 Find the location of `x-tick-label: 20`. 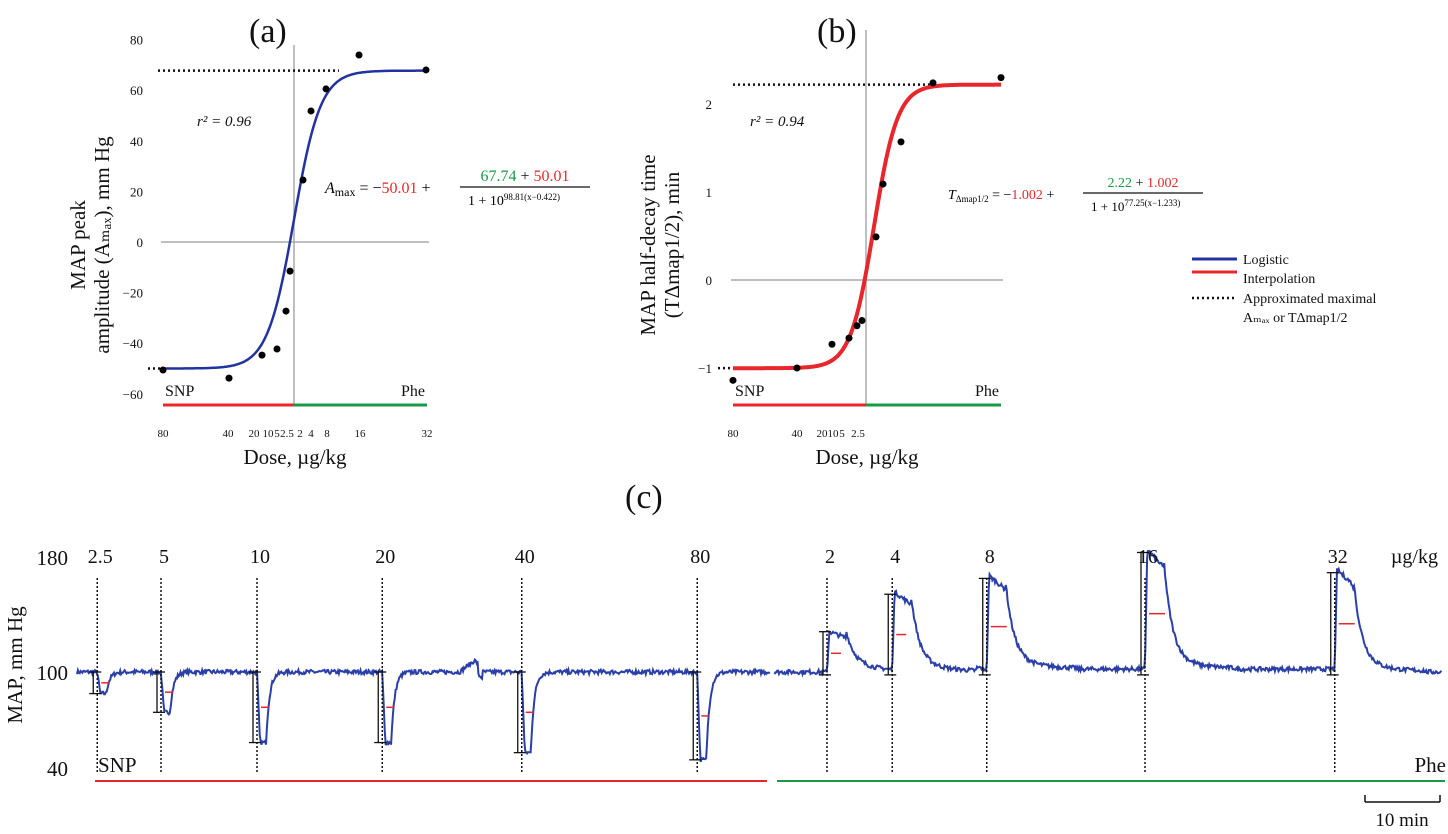

x-tick-label: 20 is located at coordinates (823, 434).